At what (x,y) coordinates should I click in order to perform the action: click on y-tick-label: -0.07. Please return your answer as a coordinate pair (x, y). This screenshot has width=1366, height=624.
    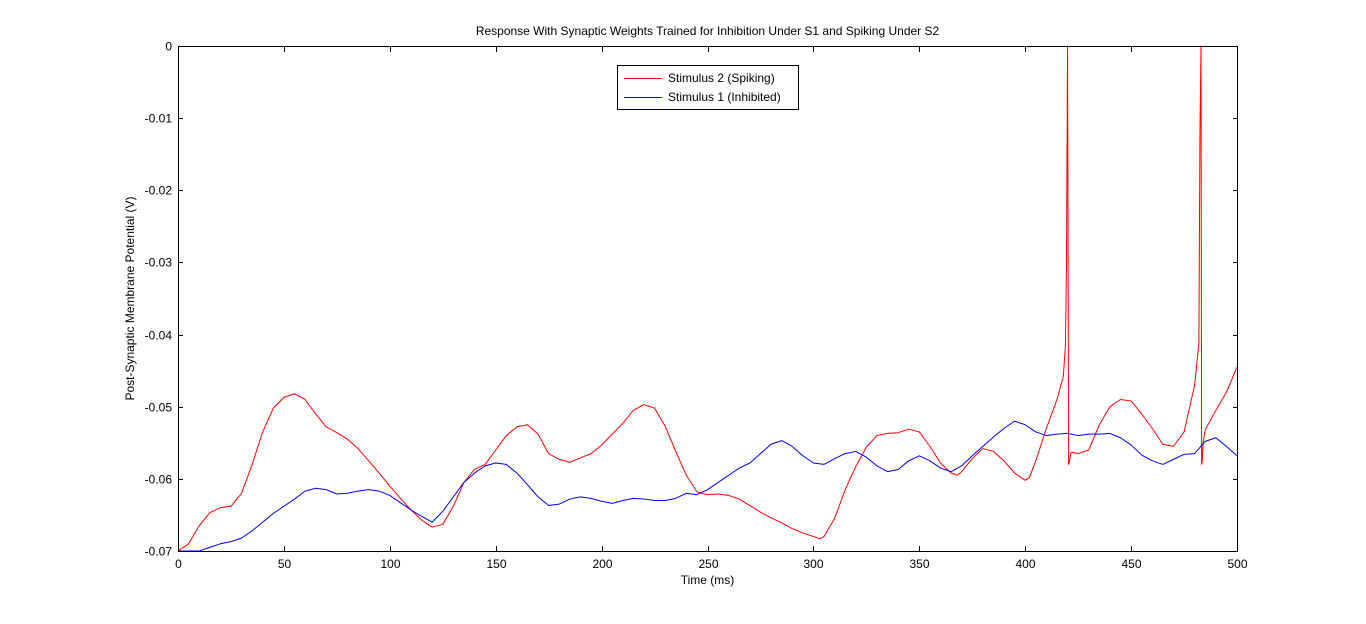
    Looking at the image, I should click on (159, 552).